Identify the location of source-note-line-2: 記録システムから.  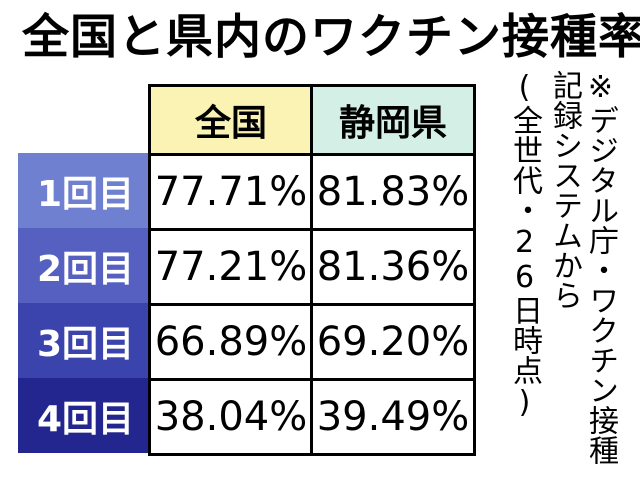
(564, 190).